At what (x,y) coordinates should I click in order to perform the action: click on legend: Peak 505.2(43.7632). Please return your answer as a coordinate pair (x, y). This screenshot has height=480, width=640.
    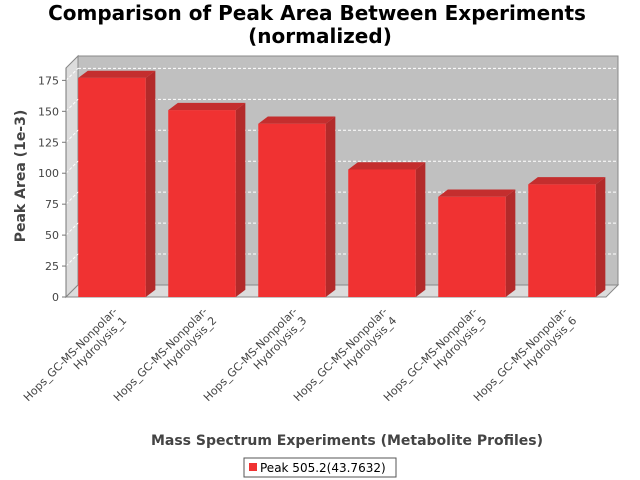
    Looking at the image, I should click on (320, 467).